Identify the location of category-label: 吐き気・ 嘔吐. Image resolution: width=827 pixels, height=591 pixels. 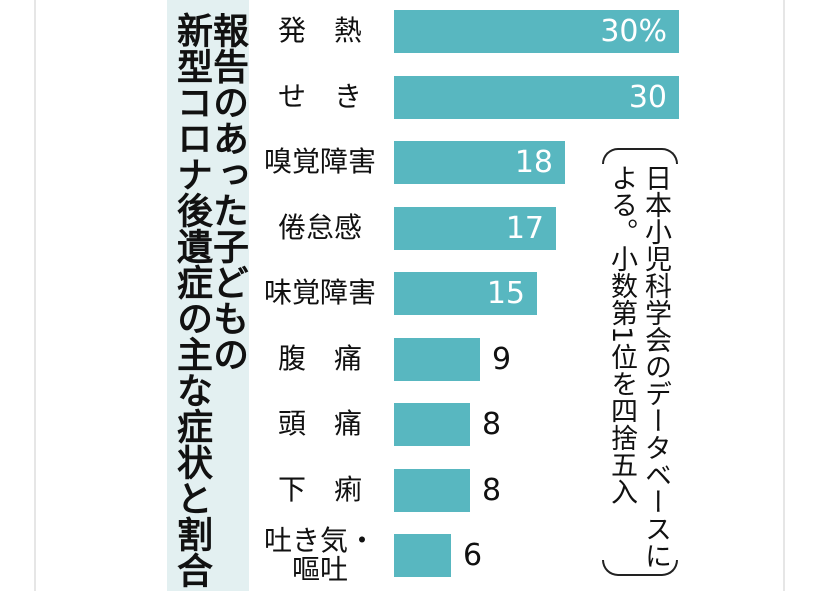
(319, 555).